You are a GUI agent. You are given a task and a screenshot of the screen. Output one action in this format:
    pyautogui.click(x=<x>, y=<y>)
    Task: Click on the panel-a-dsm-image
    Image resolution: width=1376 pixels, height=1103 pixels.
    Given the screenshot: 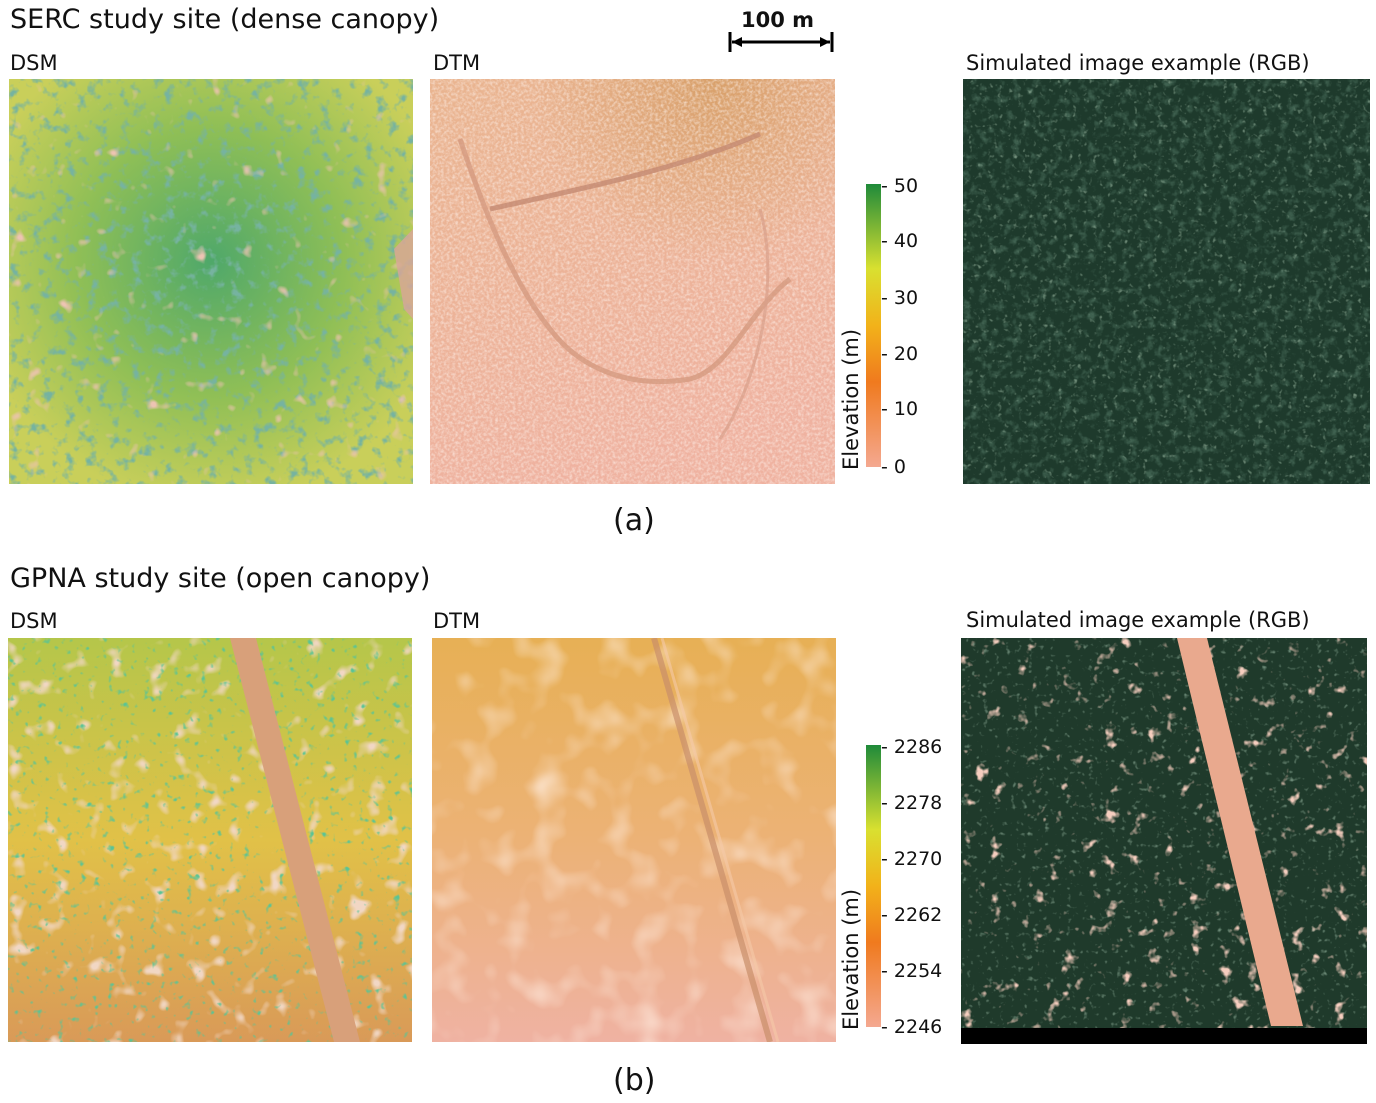 What is the action you would take?
    pyautogui.click(x=211, y=281)
    